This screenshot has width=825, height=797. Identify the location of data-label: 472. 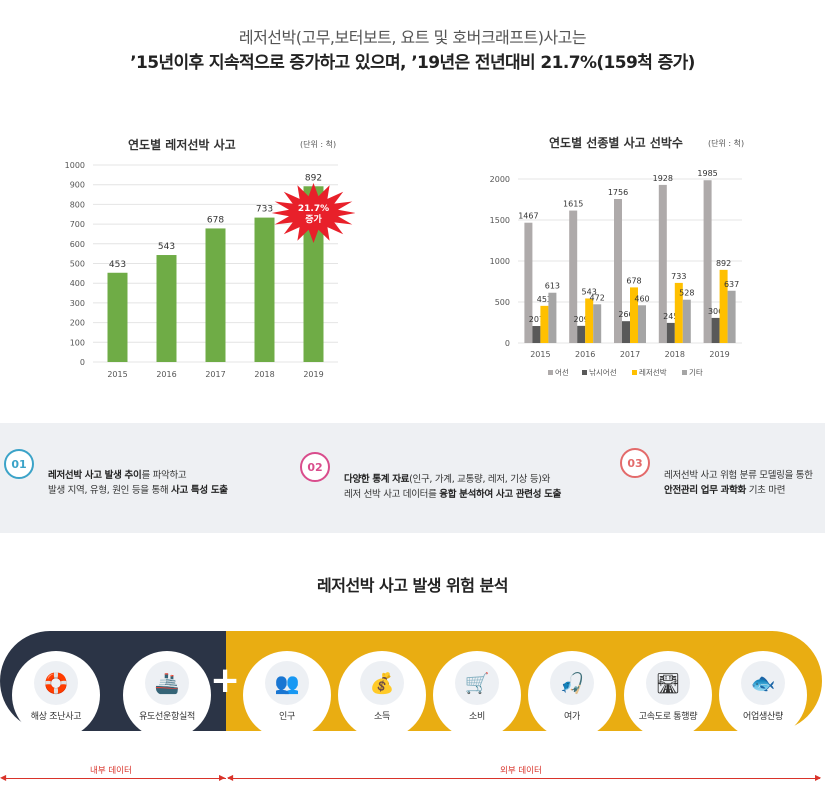
(597, 297).